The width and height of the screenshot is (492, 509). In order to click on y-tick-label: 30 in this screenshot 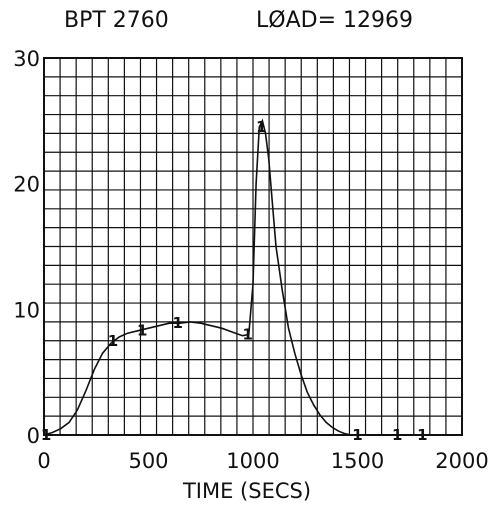, I will do `click(26, 59)`.